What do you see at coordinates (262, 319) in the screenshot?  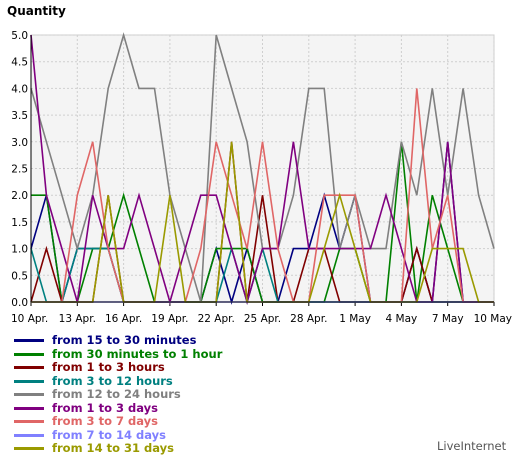 I see `x-tick-label: 25 Apr.` at bounding box center [262, 319].